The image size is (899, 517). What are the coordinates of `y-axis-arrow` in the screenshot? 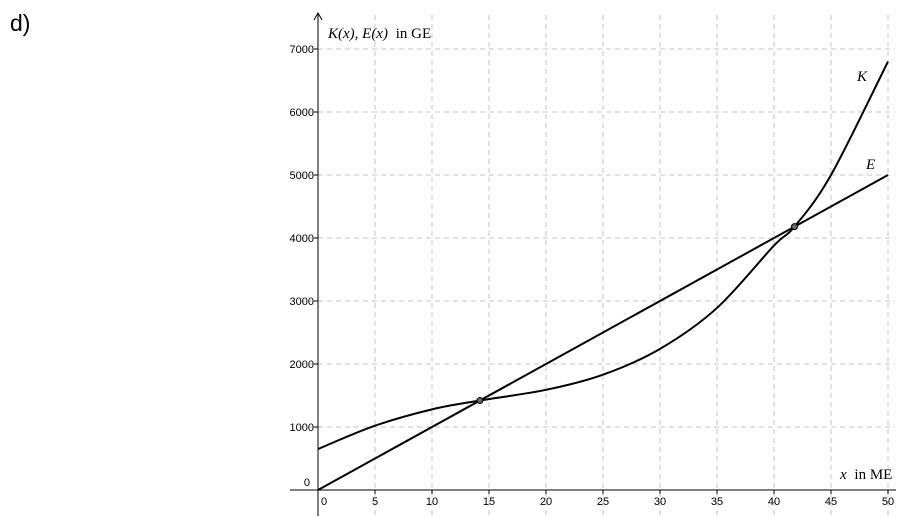 It's located at (318, 16).